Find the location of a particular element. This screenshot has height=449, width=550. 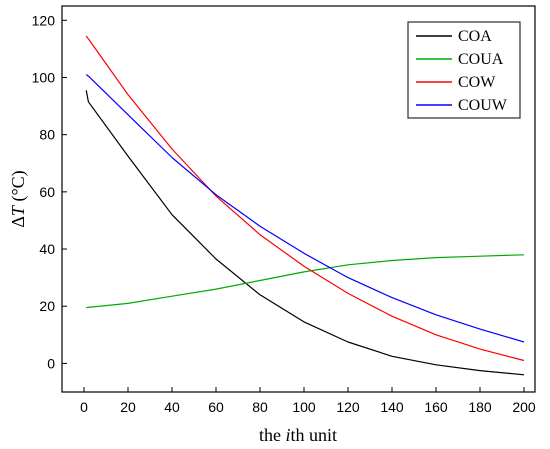

legend: COA COUA COW COUW is located at coordinates (464, 70).